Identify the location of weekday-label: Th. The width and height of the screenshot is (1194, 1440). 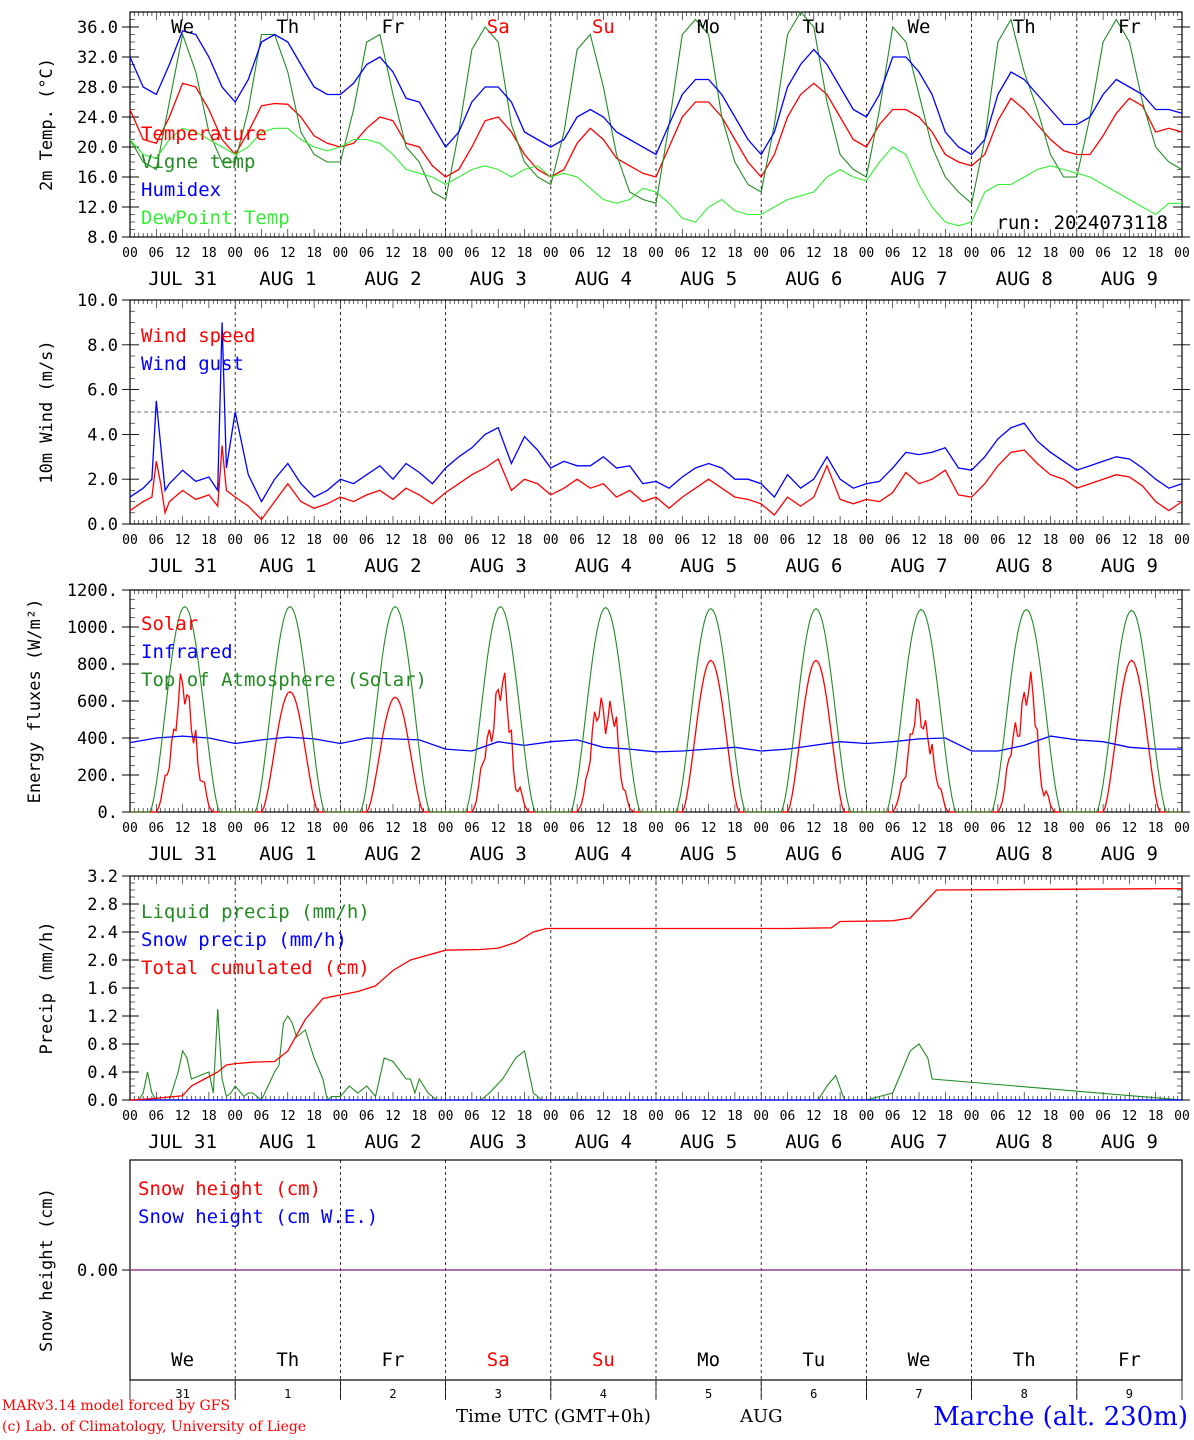
(1024, 1360).